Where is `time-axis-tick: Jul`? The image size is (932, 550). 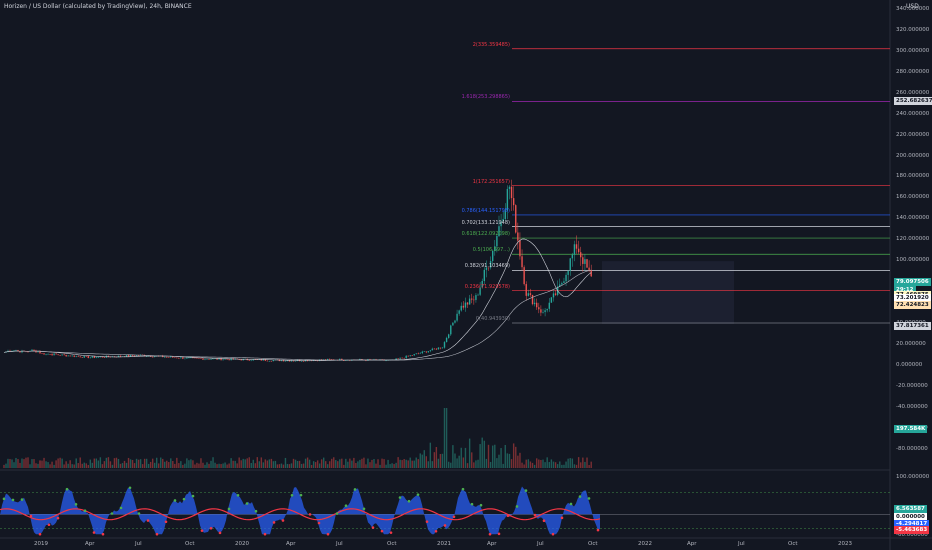 time-axis-tick: Jul is located at coordinates (741, 544).